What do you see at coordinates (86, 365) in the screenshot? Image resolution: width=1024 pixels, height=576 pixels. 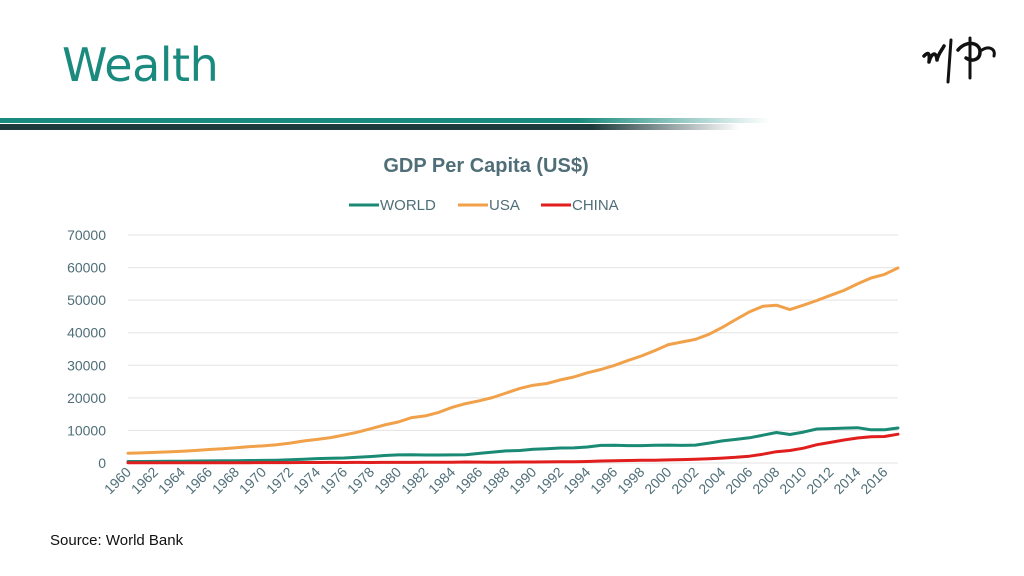 I see `y-tick-label: 30000` at bounding box center [86, 365].